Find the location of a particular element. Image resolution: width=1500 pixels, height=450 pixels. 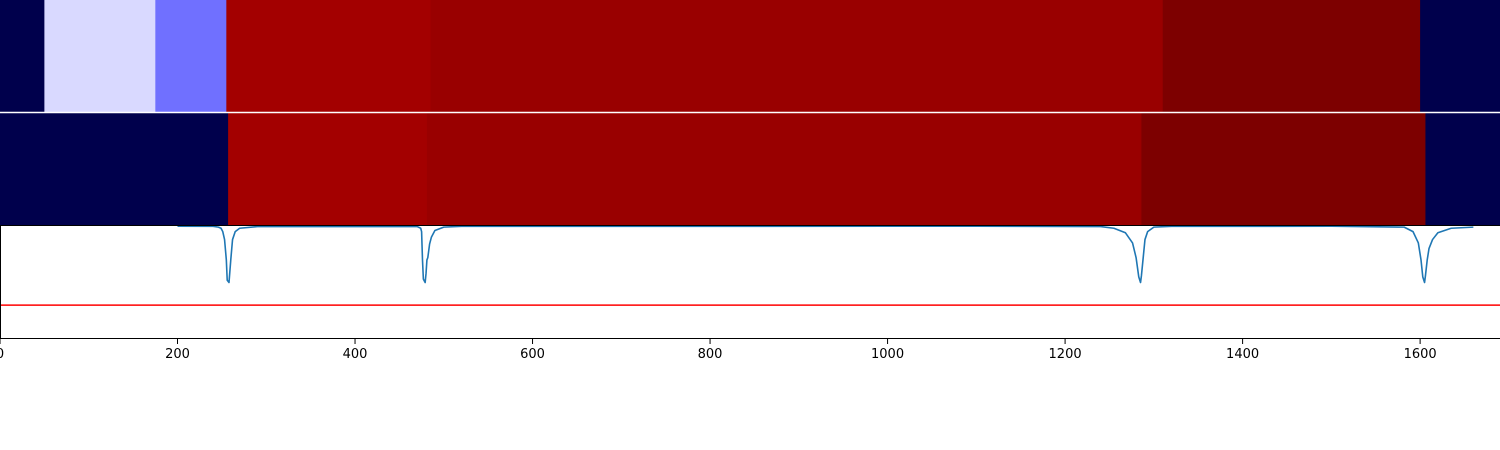

x-tick-label-0: 0 is located at coordinates (2, 354).